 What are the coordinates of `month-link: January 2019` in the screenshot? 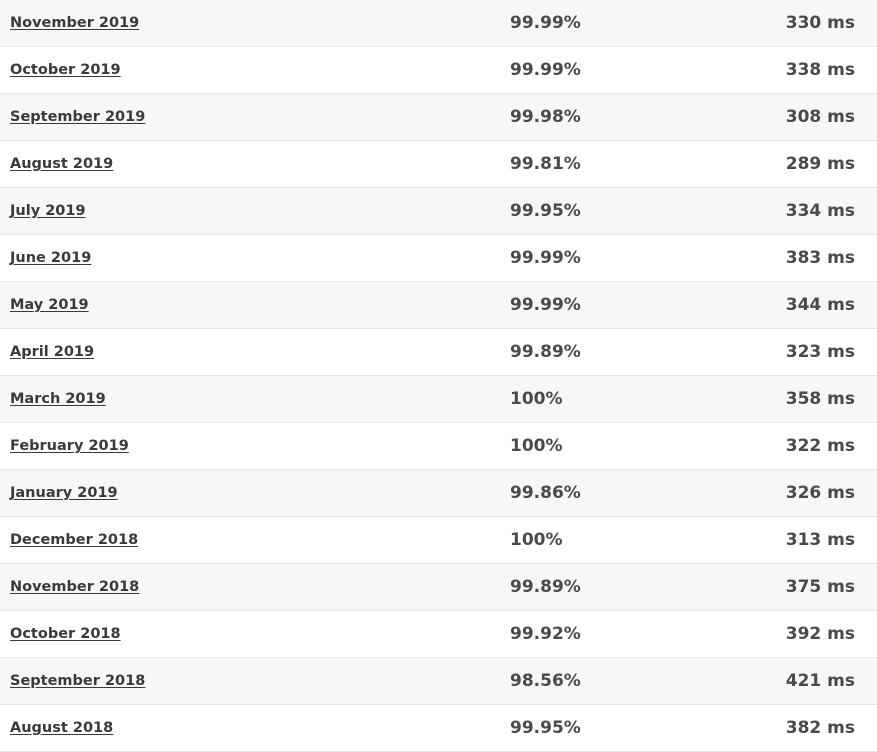 It's located at (64, 493).